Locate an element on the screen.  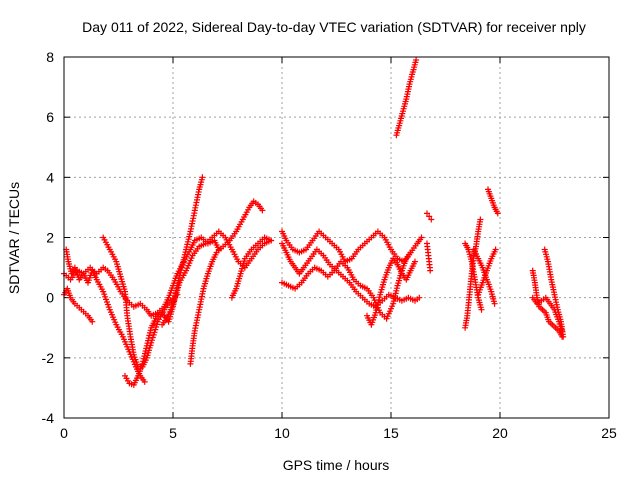
y-tick-label: -2 is located at coordinates (48, 358).